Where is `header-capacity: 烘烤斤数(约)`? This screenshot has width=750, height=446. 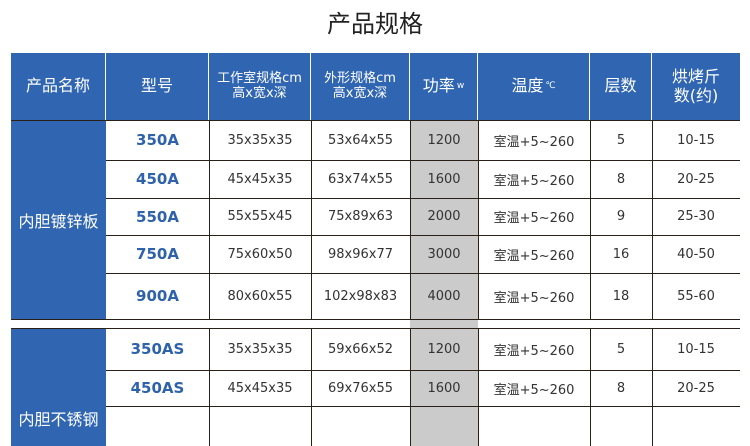 header-capacity: 烘烤斤数(约) is located at coordinates (696, 86).